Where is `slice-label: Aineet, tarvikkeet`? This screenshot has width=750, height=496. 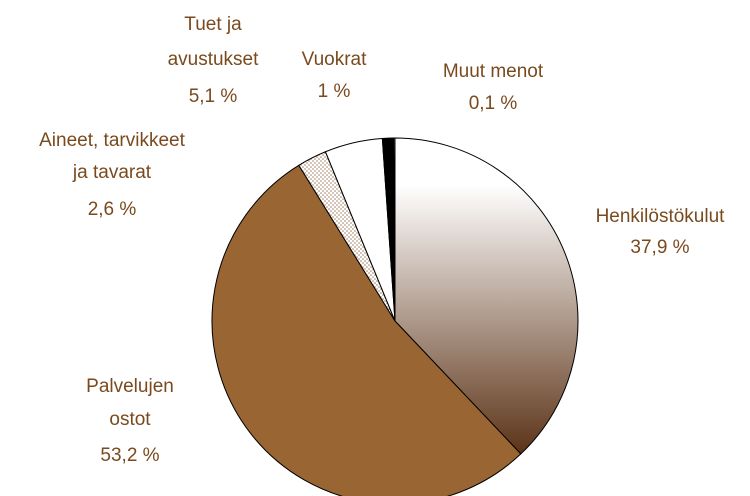
slice-label: Aineet, tarvikkeet is located at coordinates (112, 140).